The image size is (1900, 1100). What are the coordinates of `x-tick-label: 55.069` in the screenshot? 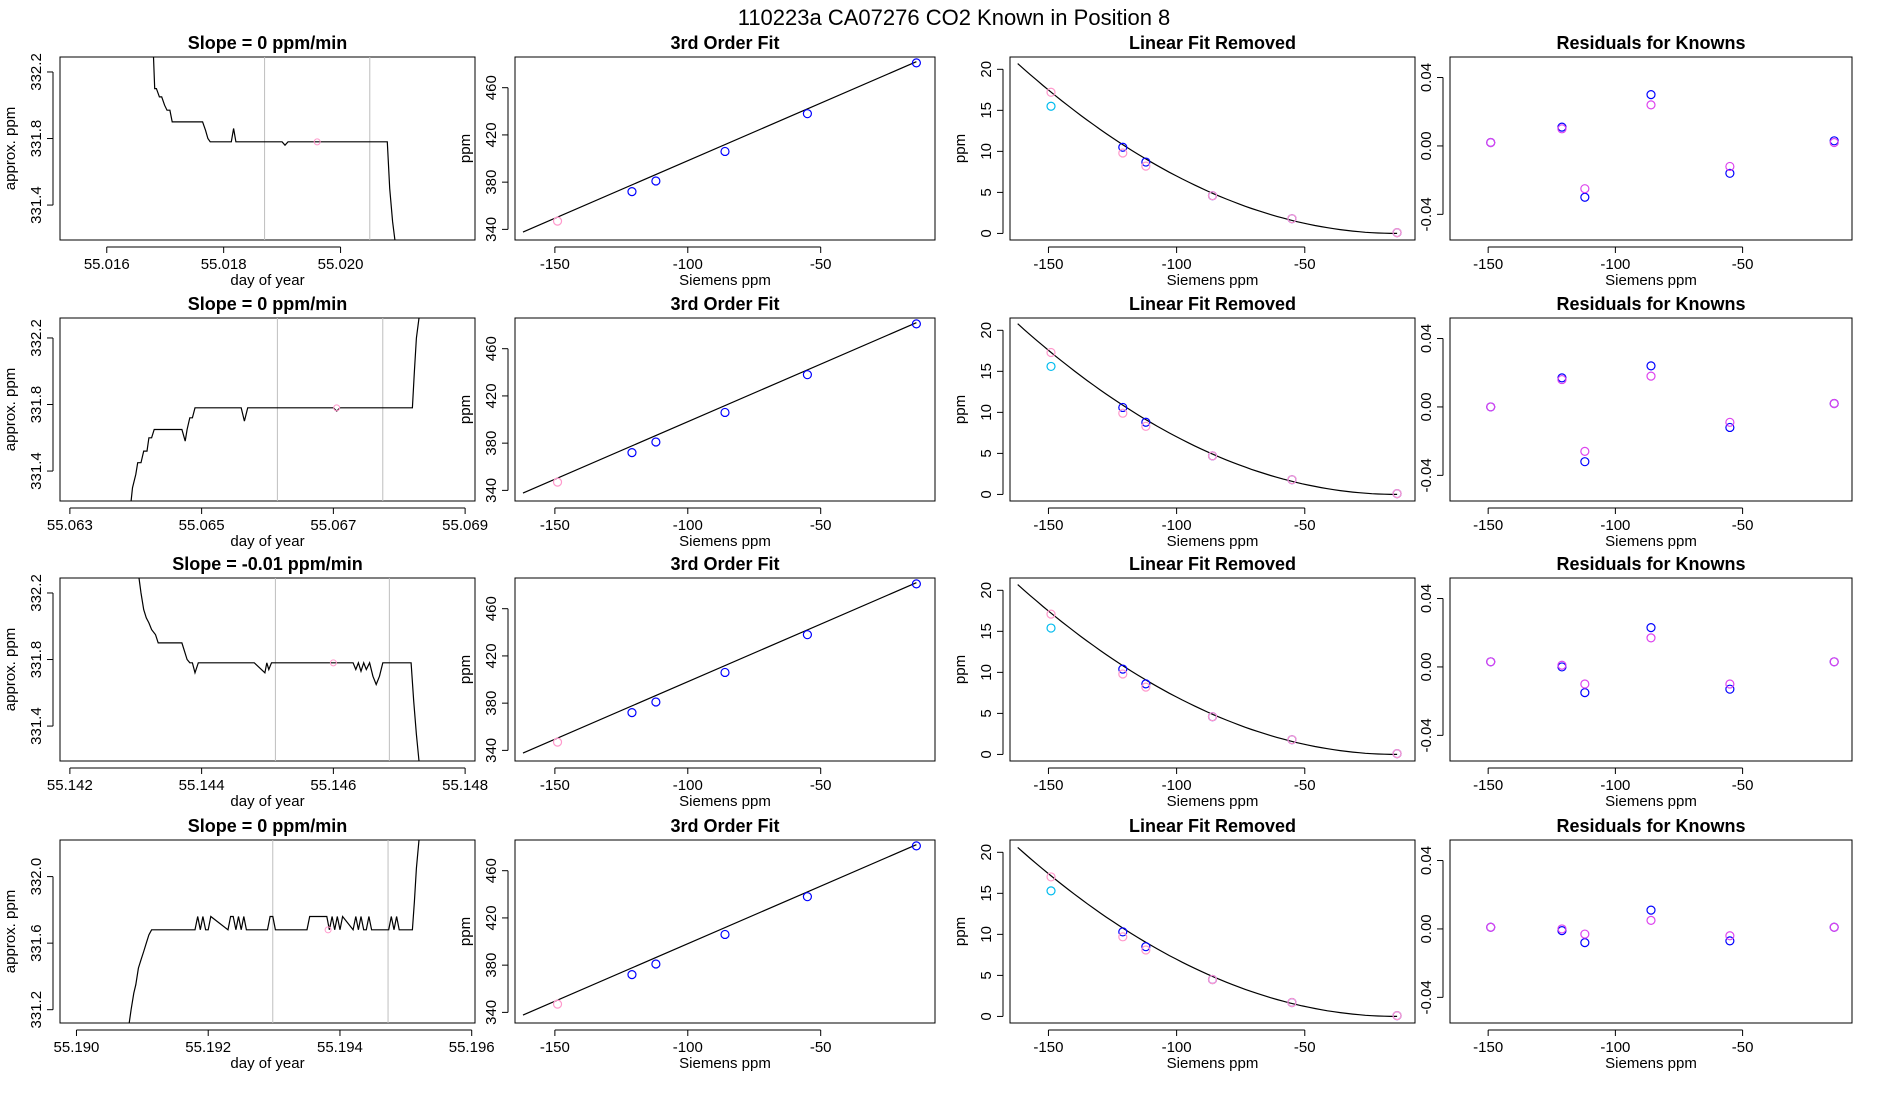 It's located at (465, 525).